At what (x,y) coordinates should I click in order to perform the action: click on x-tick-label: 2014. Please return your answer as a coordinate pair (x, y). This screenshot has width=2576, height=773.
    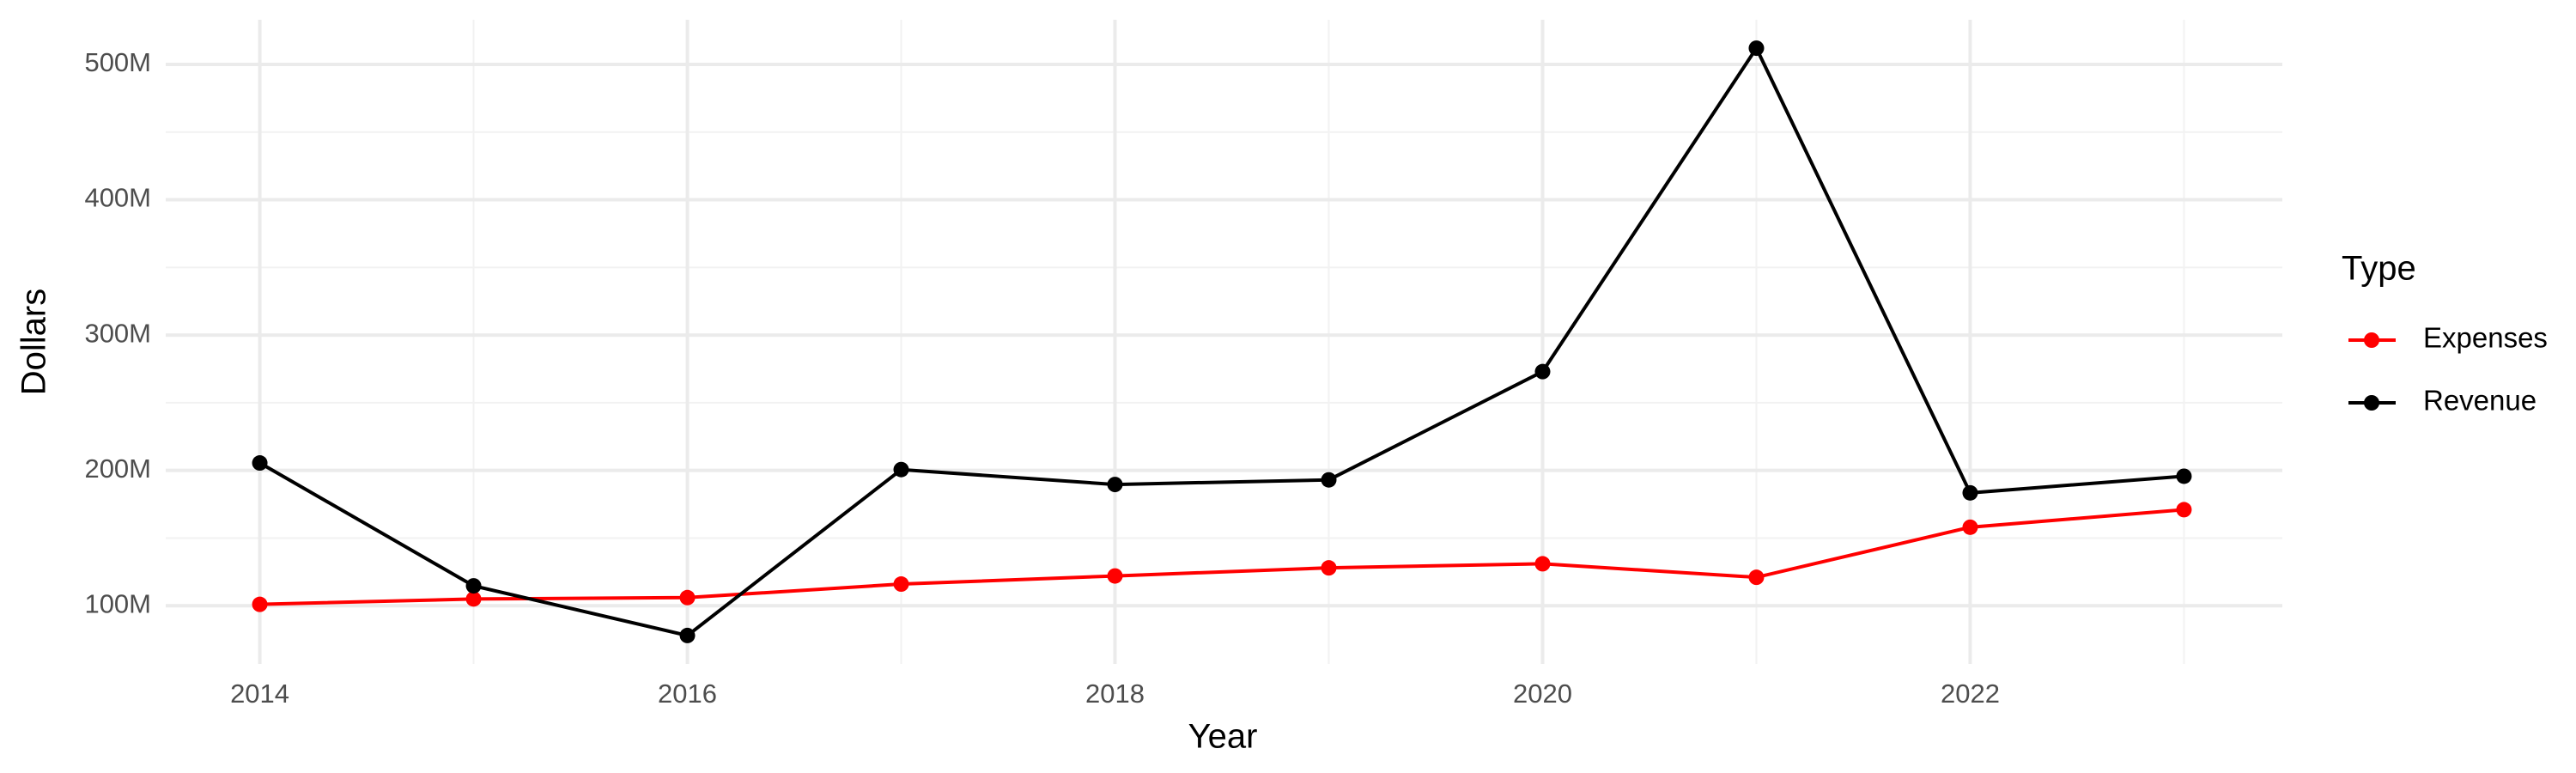
    Looking at the image, I should click on (259, 694).